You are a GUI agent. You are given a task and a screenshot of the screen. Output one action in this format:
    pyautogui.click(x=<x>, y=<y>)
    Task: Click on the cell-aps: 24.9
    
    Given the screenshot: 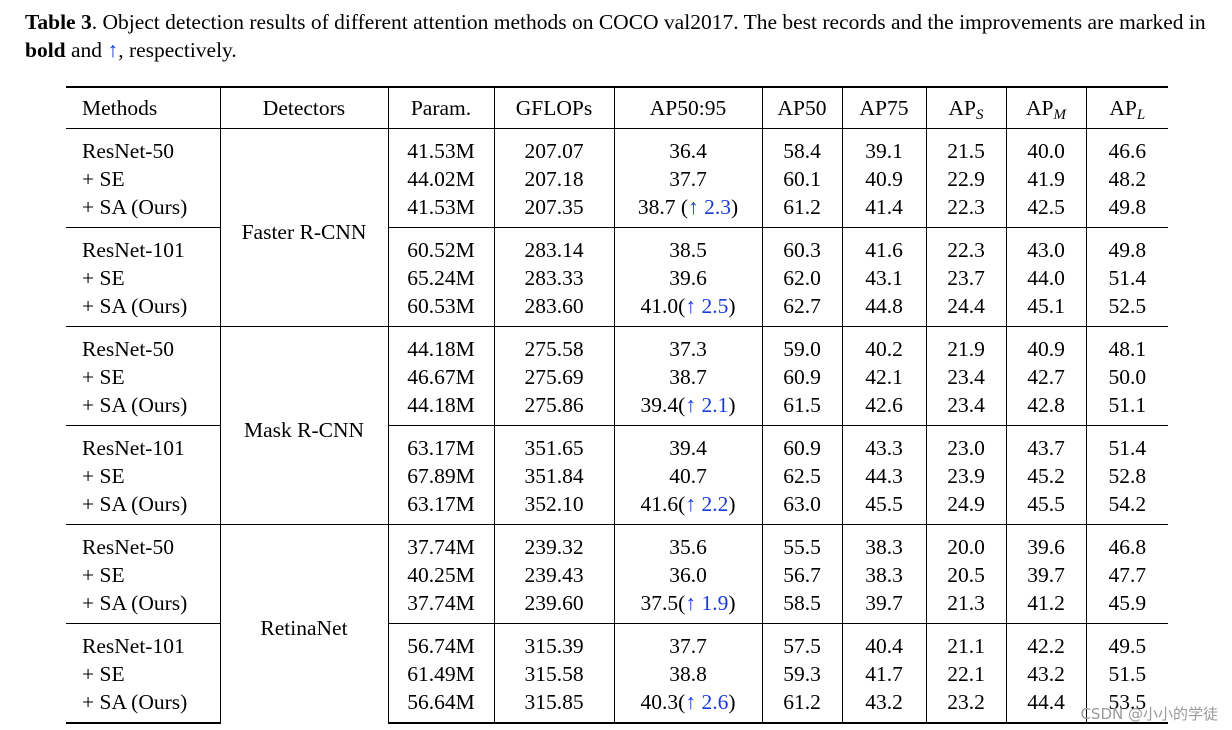 What is the action you would take?
    pyautogui.click(x=966, y=507)
    